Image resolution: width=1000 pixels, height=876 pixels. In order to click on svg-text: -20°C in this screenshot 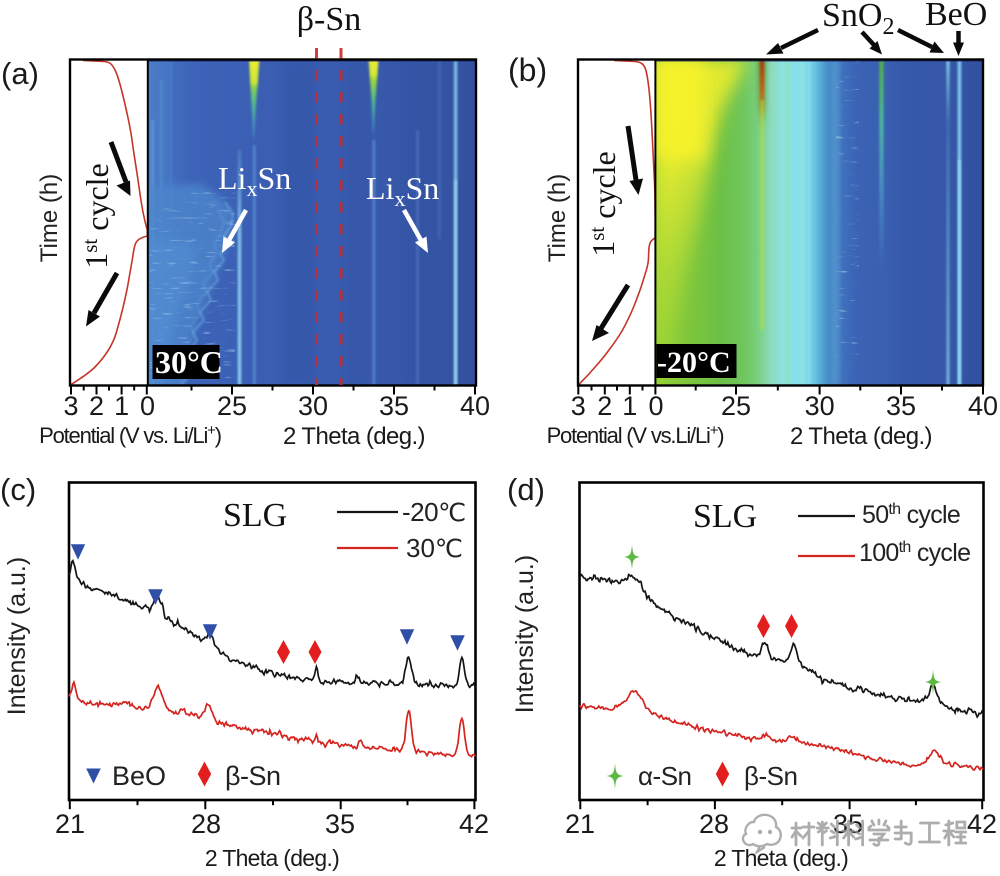, I will do `click(694, 362)`.